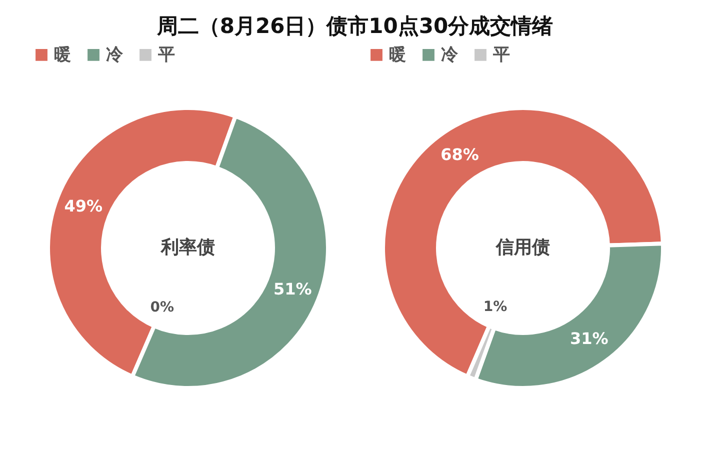 Image resolution: width=710 pixels, height=454 pixels. What do you see at coordinates (355, 26) in the screenshot?
I see `chart-title: 周二（8月26日）债市10点30分成交情绪` at bounding box center [355, 26].